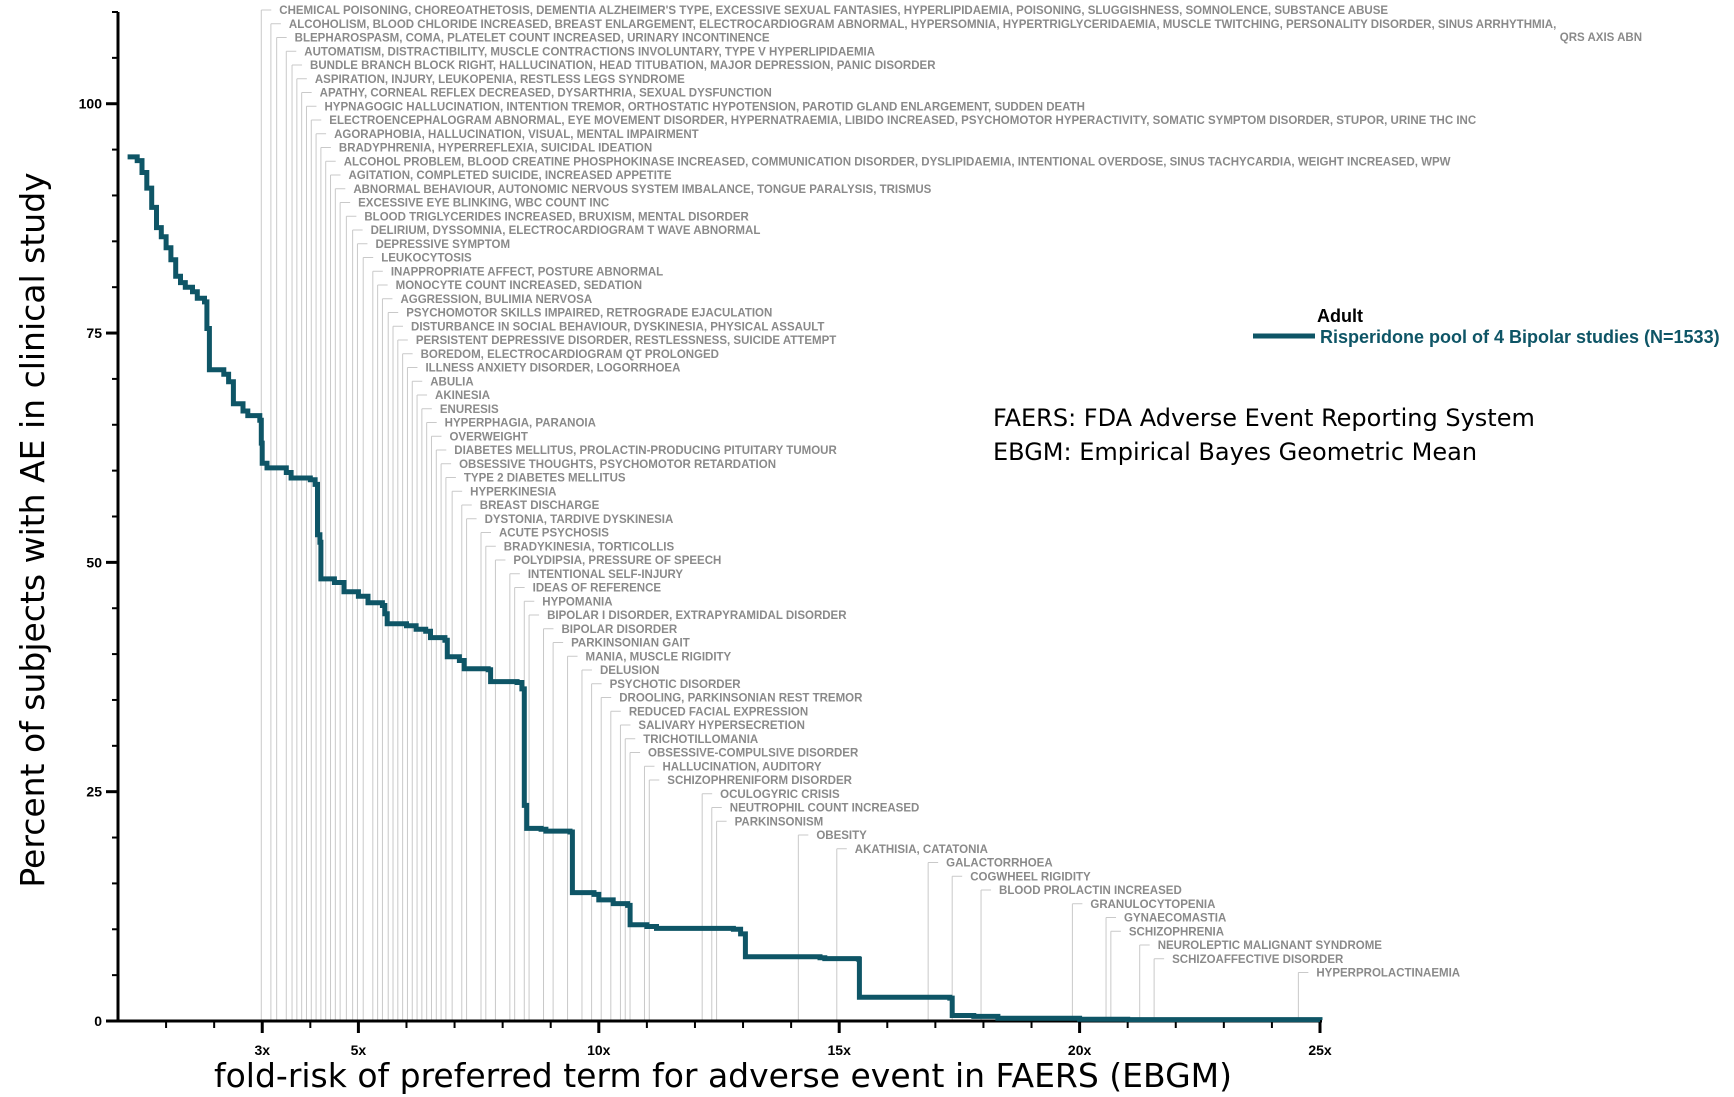 This screenshot has width=1734, height=1097. Describe the element at coordinates (779, 822) in the screenshot. I see `annotation-label: PARKINSONISM` at that location.